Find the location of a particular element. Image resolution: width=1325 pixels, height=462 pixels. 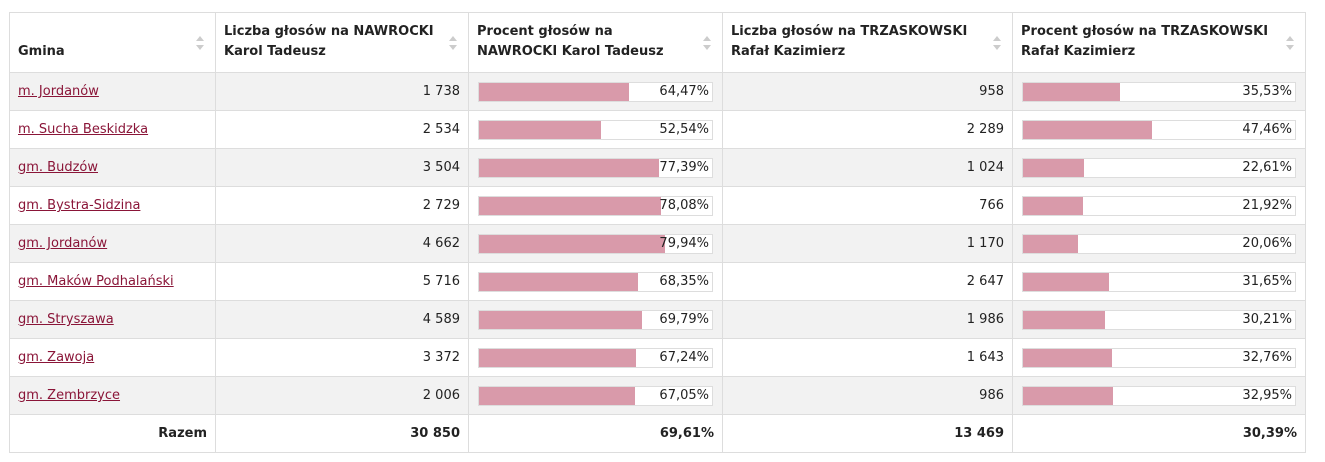

table-row: gm. Jordanów 4 662 79,94% 1 170 20,06% is located at coordinates (657, 243).